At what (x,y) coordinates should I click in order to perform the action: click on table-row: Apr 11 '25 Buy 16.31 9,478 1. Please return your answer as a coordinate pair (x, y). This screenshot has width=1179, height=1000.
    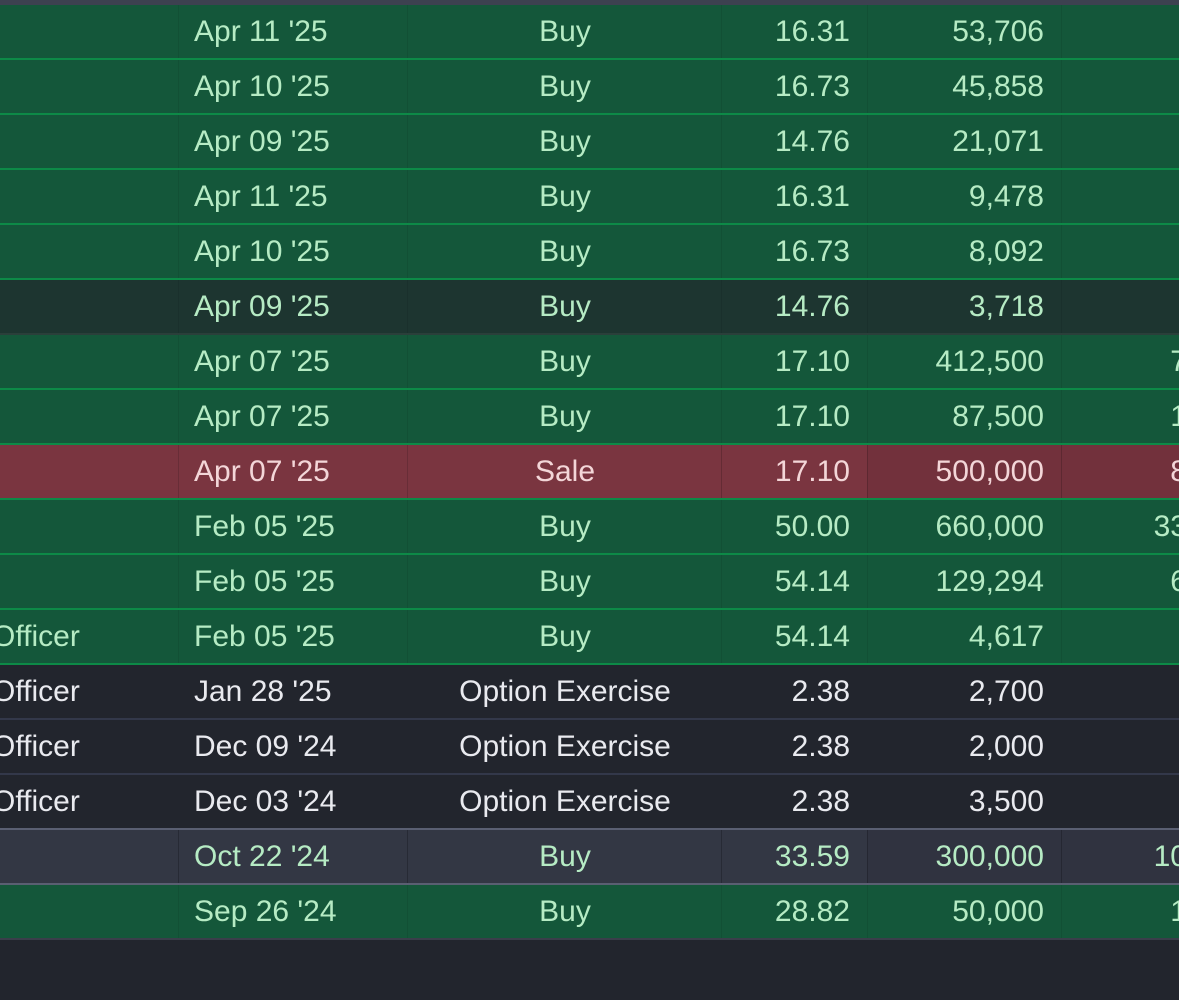
    Looking at the image, I should click on (589, 197).